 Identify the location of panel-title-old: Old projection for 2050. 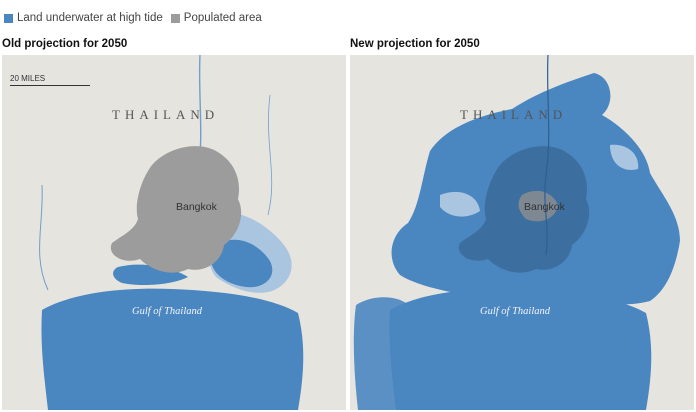
(65, 44).